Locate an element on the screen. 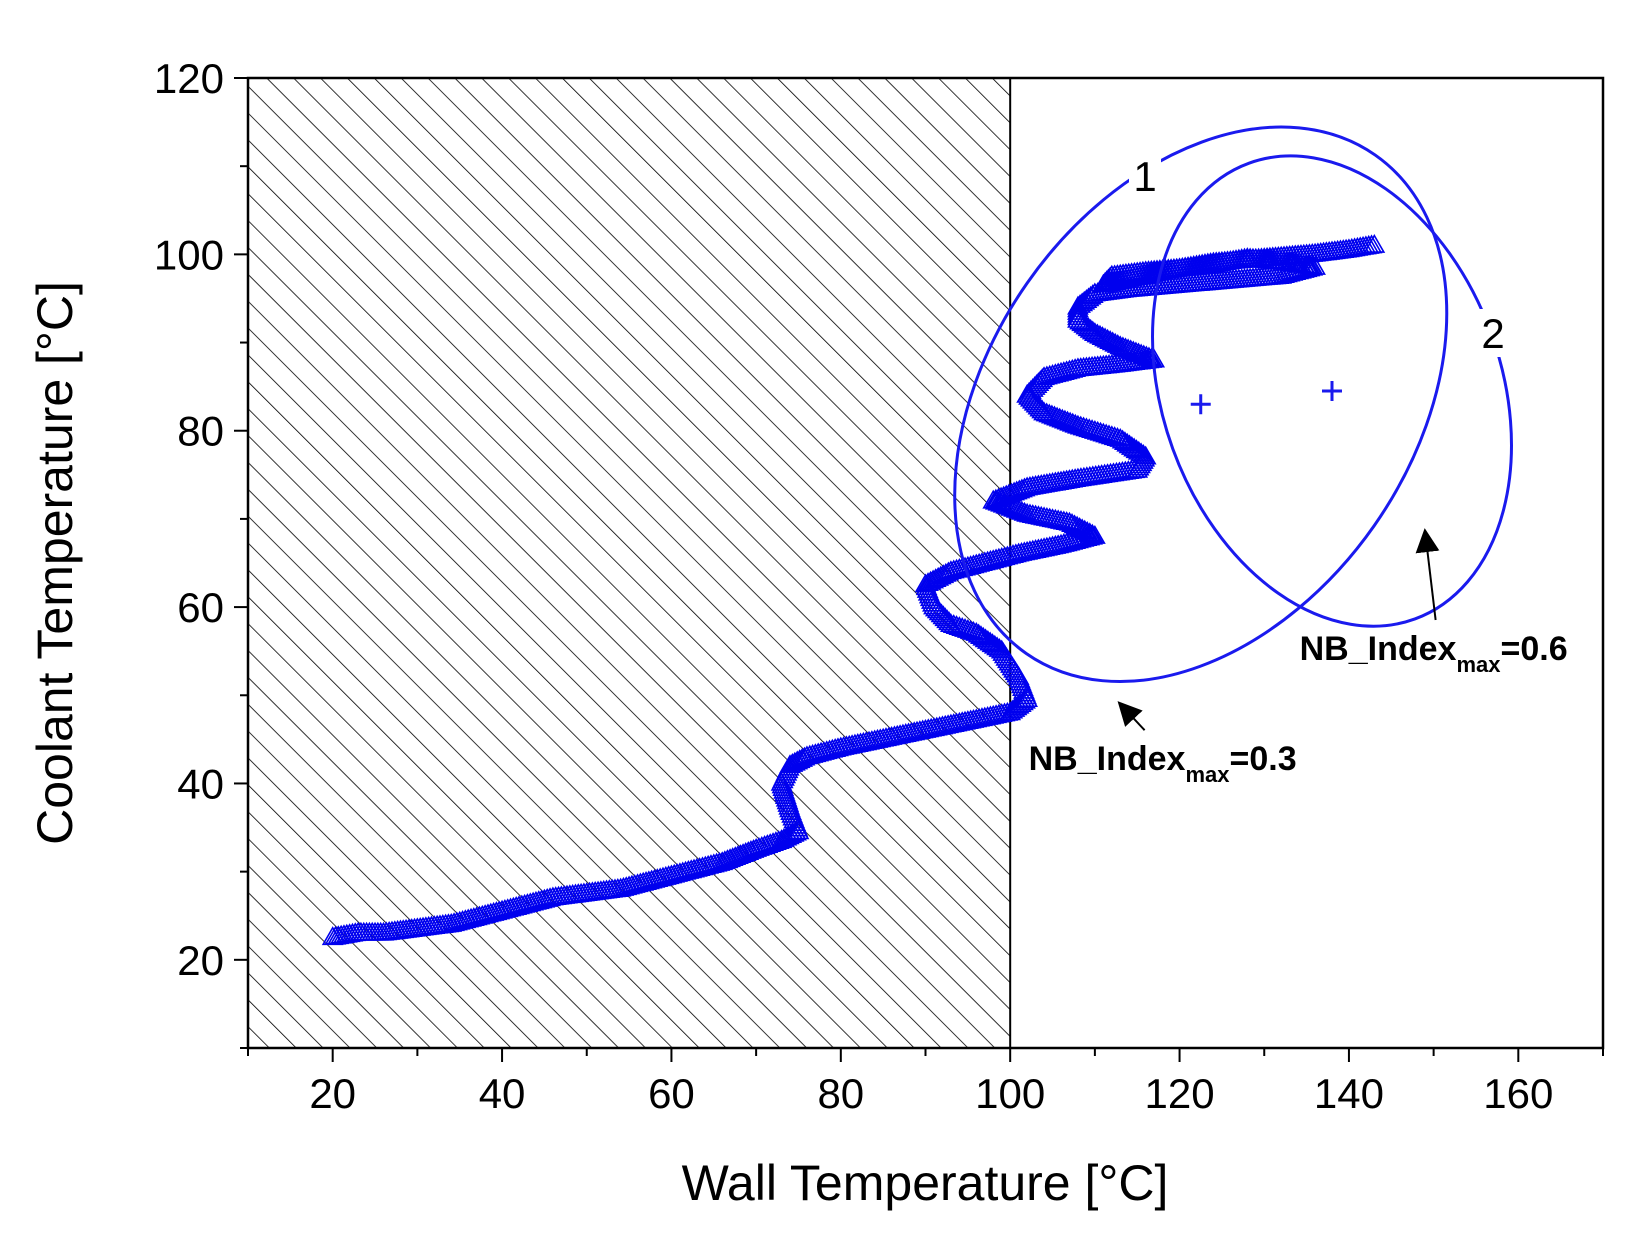  y-axis-ticks: 20 40 60 80 100 120 is located at coordinates (201, 552).